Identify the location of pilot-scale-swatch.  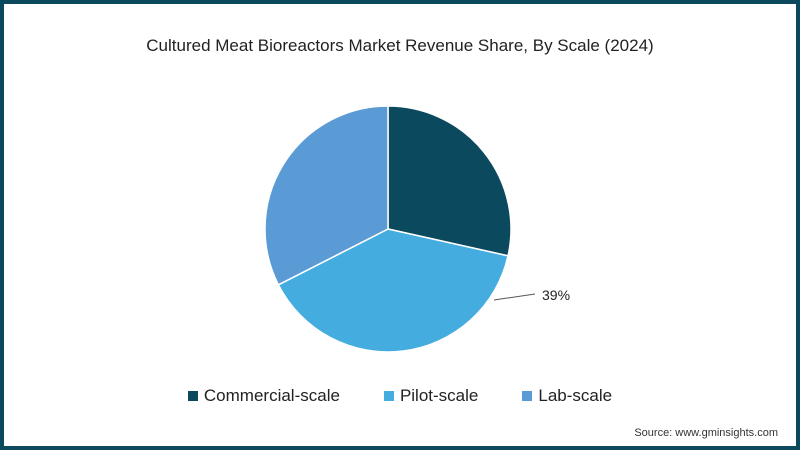
(388, 396).